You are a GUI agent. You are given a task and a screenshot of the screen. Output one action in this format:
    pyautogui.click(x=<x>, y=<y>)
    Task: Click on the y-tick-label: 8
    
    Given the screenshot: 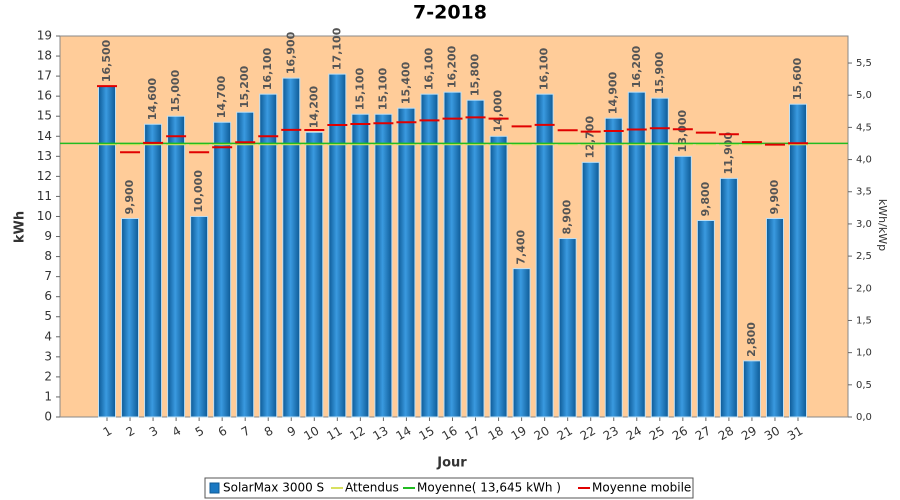 What is the action you would take?
    pyautogui.click(x=48, y=256)
    